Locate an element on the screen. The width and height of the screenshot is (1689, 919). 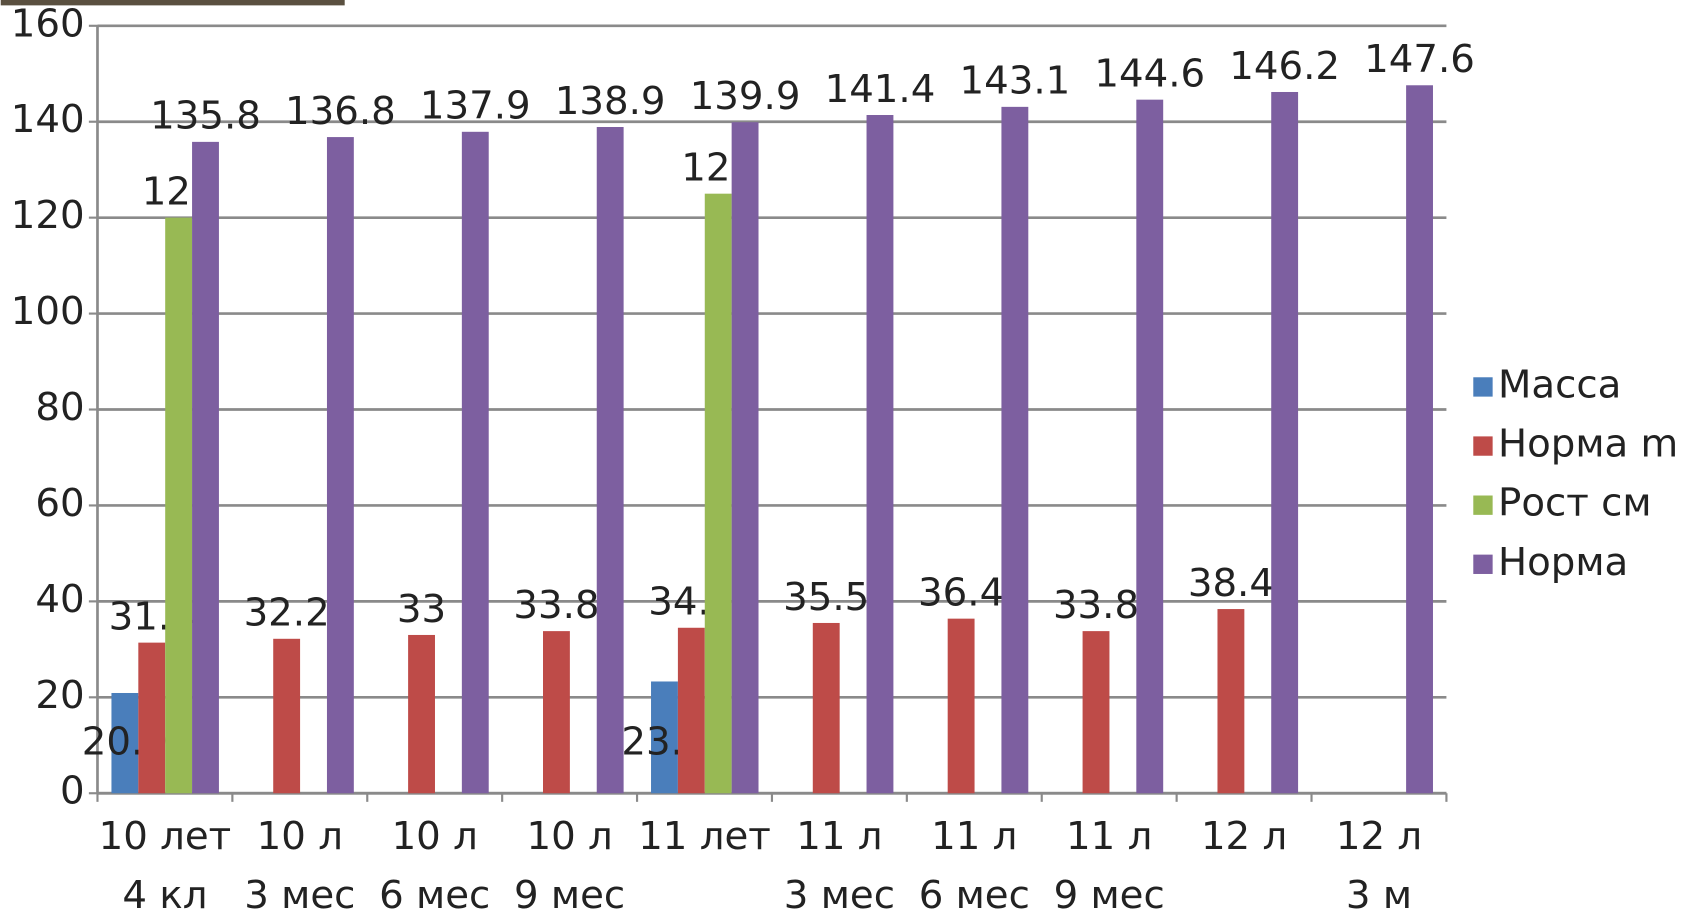
data-label: 147.6 is located at coordinates (1419, 59).